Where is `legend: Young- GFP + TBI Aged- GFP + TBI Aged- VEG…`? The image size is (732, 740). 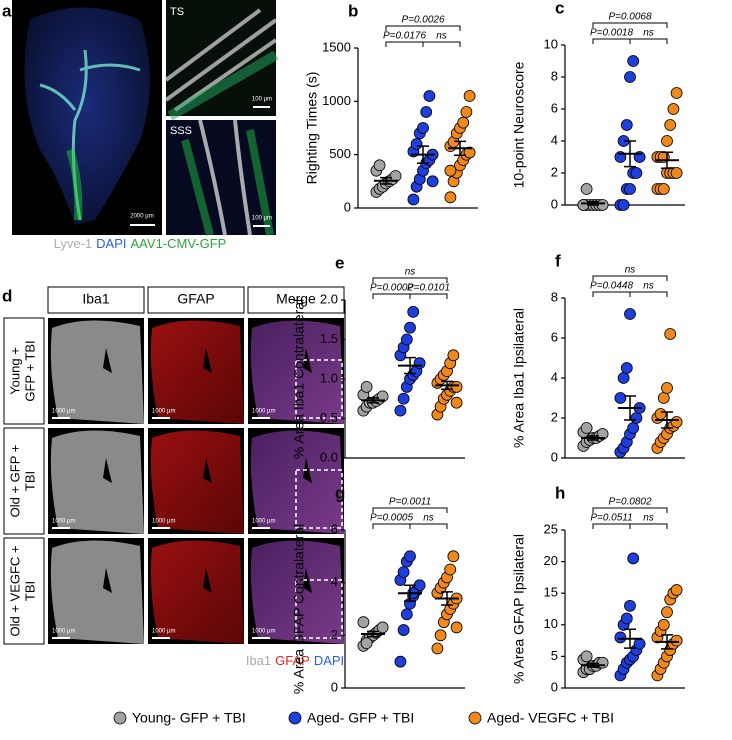 legend: Young- GFP + TBI Aged- GFP + TBI Aged- VEG… is located at coordinates (363, 718).